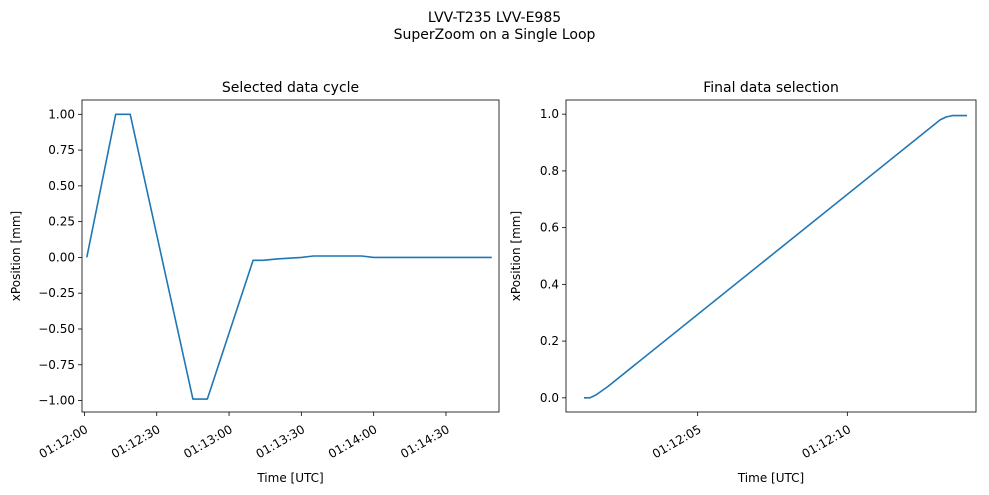  I want to click on x-tick-label: 01:14:00, so click(353, 441).